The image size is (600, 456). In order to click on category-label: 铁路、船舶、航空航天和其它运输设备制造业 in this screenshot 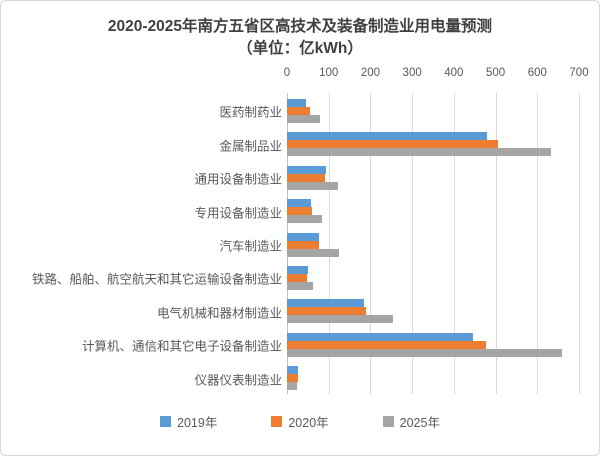, I will do `click(156, 279)`.